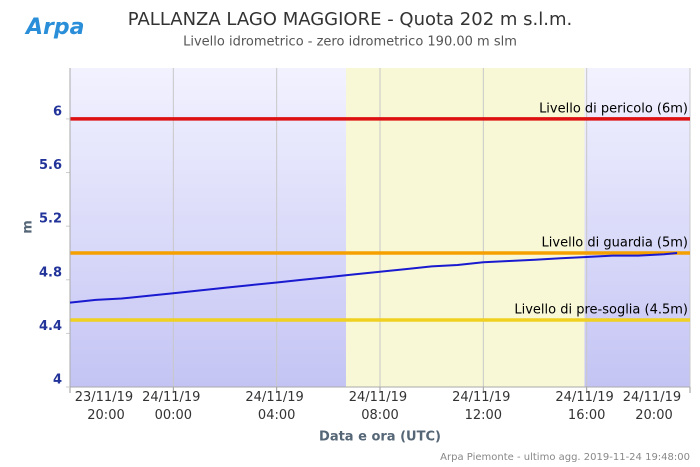 Image resolution: width=700 pixels, height=467 pixels. What do you see at coordinates (173, 406) in the screenshot?
I see `x-tick-label: 24/11/19 00:00` at bounding box center [173, 406].